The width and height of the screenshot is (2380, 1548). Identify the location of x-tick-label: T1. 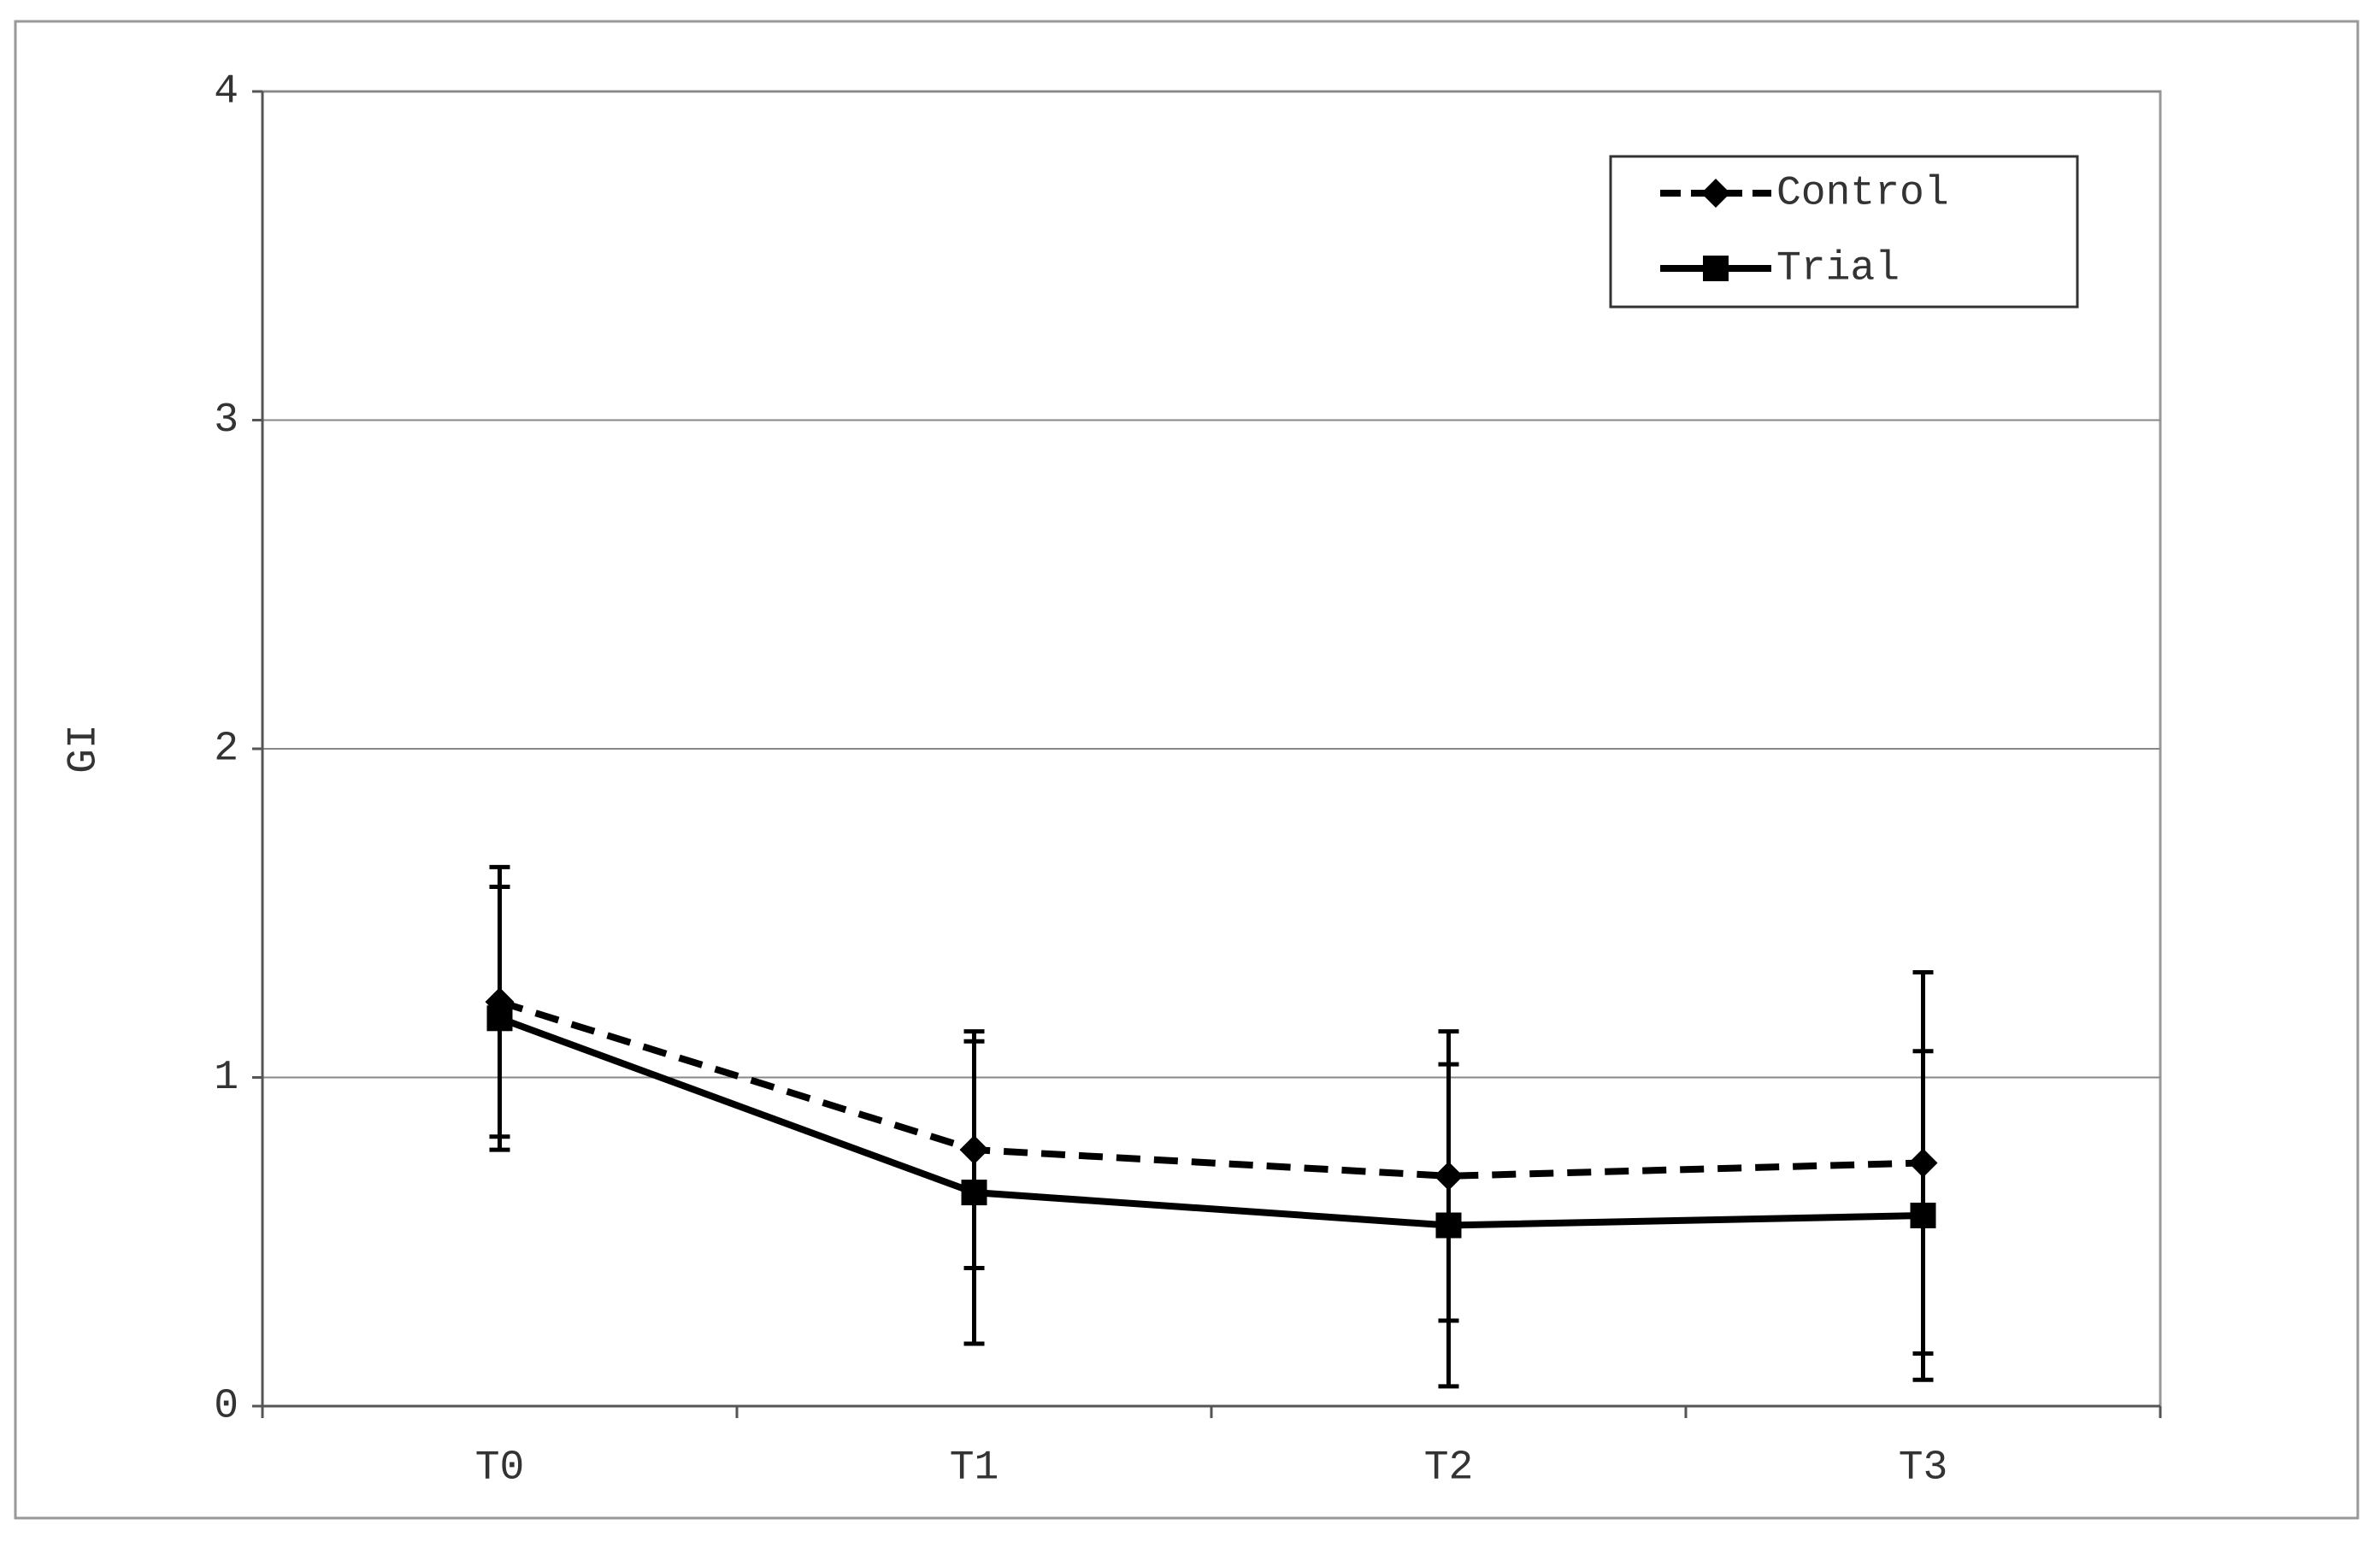
(975, 1468).